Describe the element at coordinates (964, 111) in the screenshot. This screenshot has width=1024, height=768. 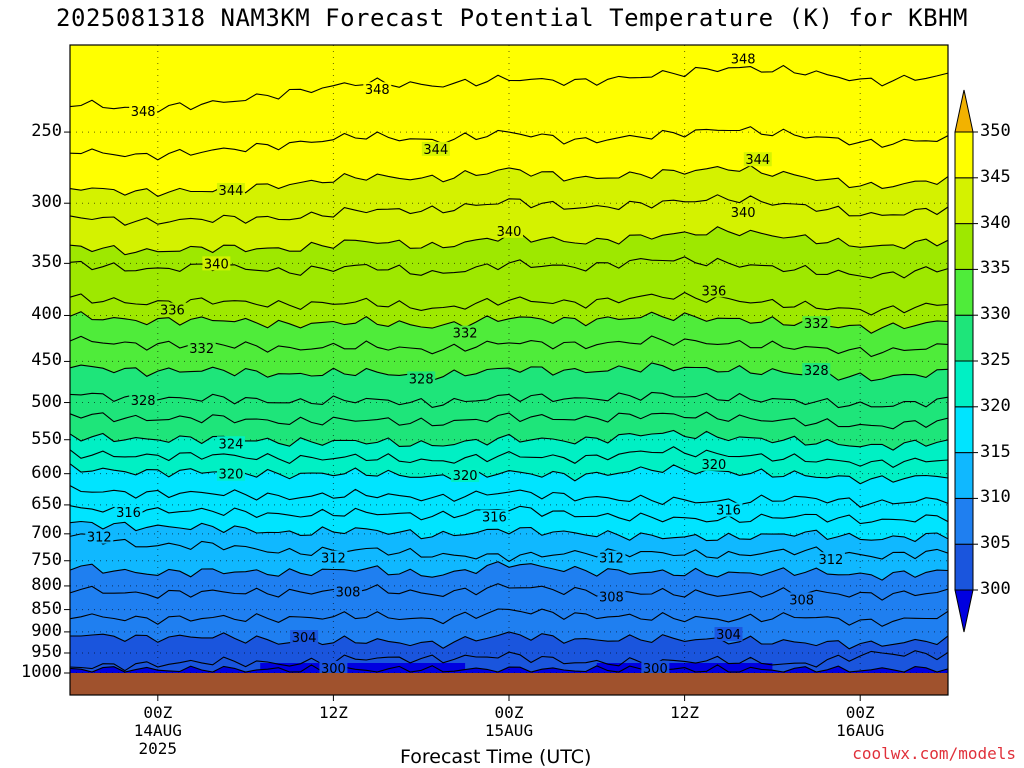
I see `colorbar-extend-high` at that location.